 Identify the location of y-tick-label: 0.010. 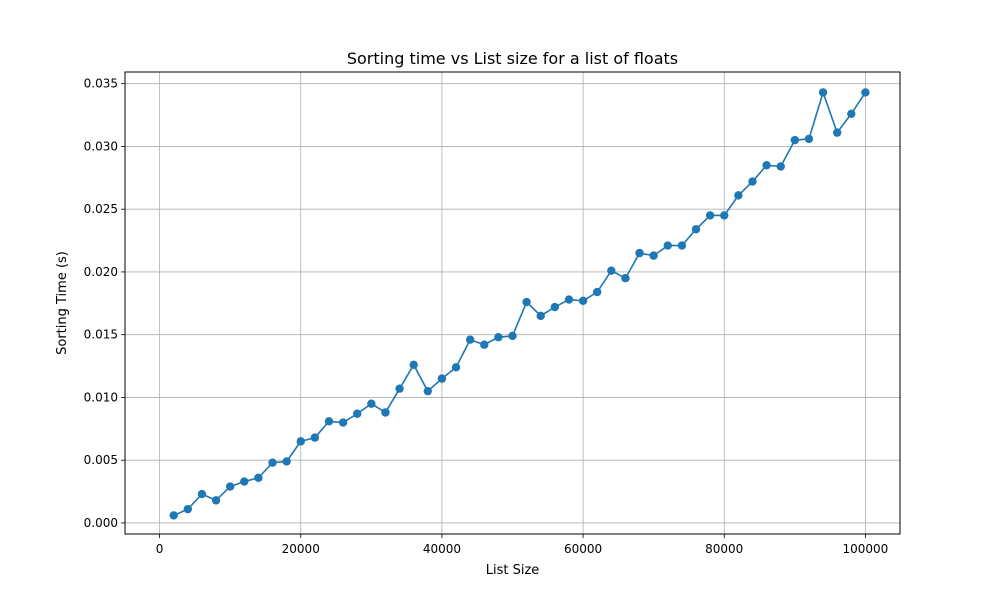
(101, 397).